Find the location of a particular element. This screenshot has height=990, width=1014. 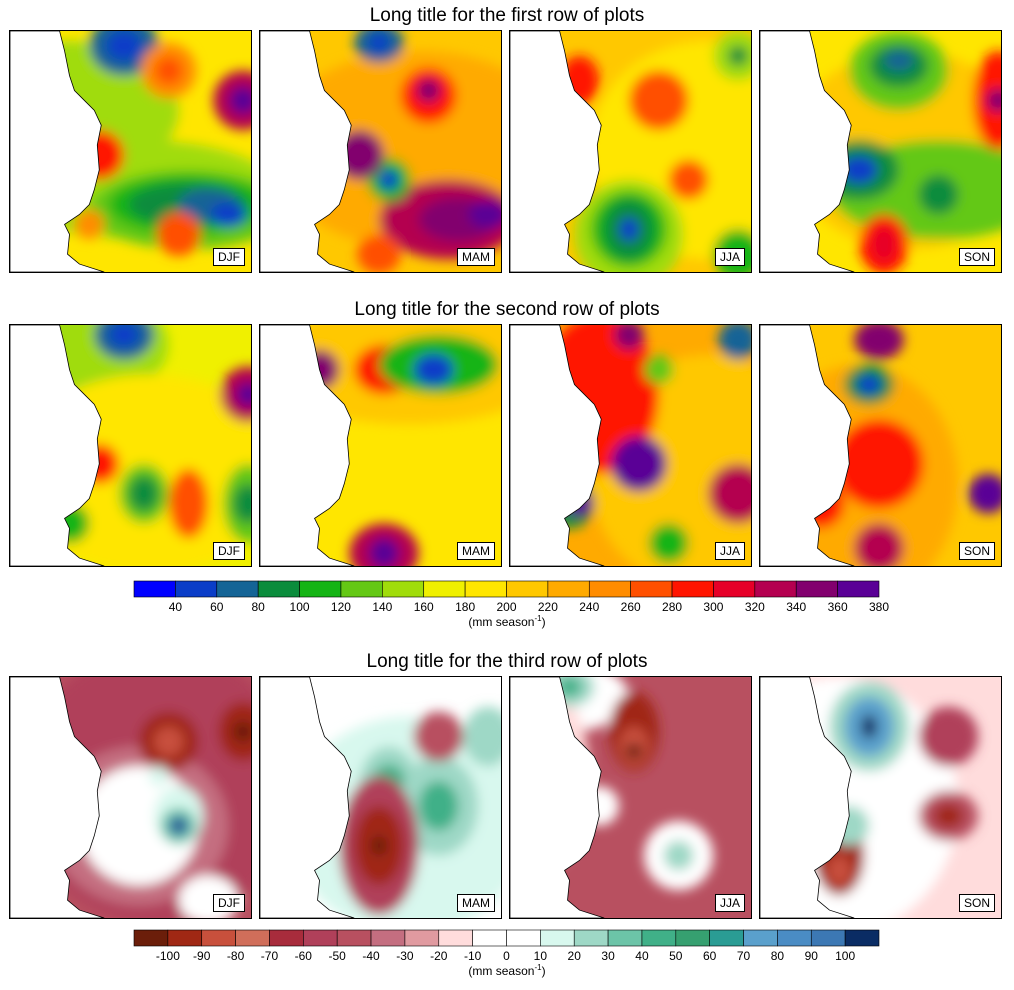

colorbar-tick-label: -70 is located at coordinates (269, 956).